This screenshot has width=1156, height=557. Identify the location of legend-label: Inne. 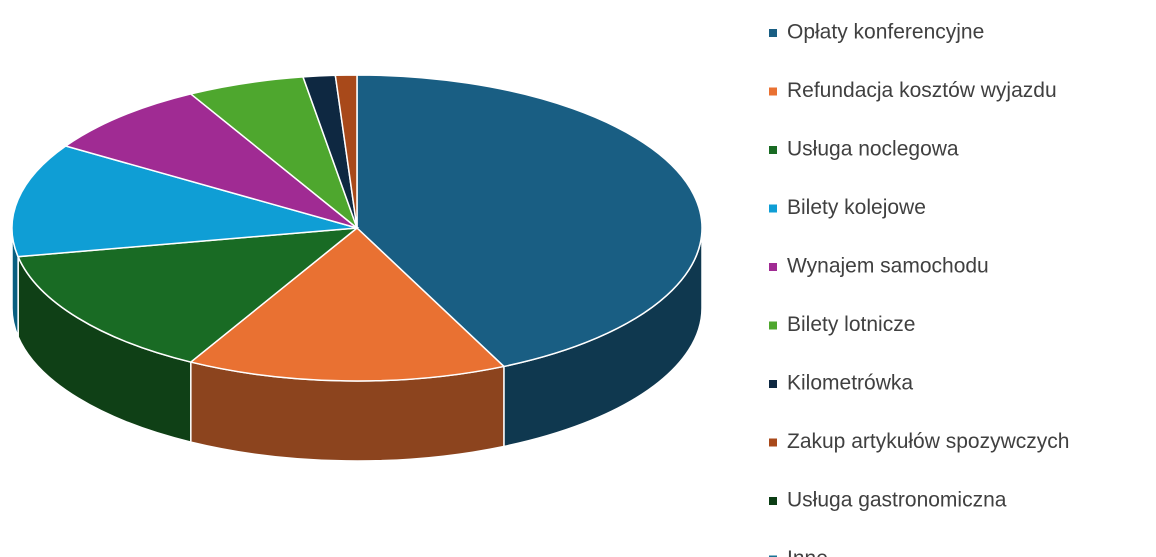
(807, 552).